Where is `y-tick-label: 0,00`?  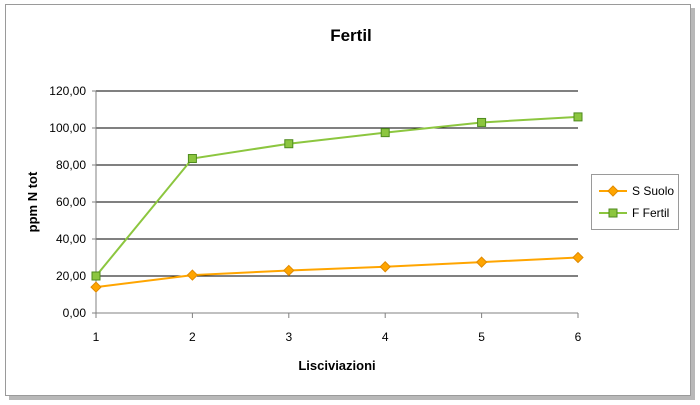 y-tick-label: 0,00 is located at coordinates (75, 313).